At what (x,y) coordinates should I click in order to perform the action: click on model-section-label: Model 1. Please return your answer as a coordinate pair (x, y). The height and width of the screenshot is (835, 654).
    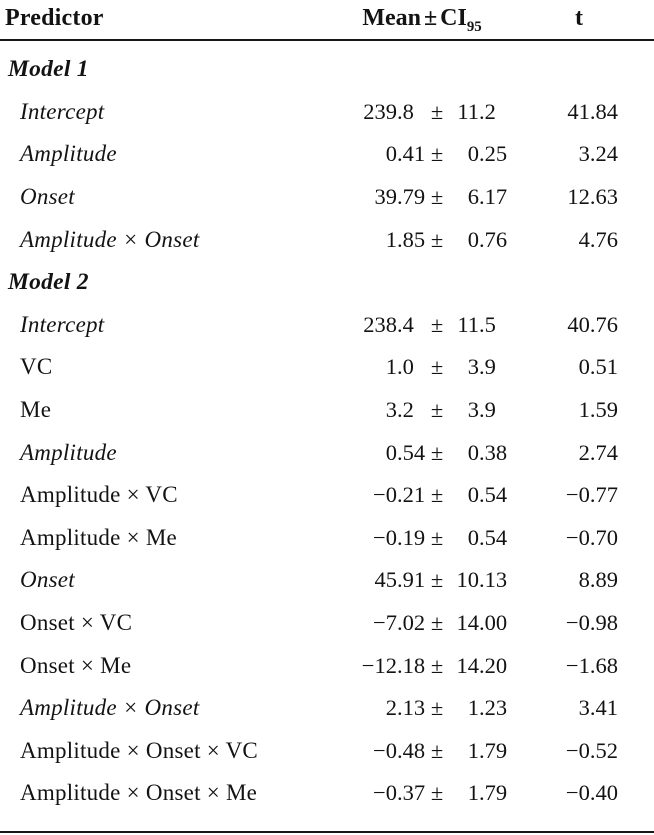
    Looking at the image, I should click on (48, 68).